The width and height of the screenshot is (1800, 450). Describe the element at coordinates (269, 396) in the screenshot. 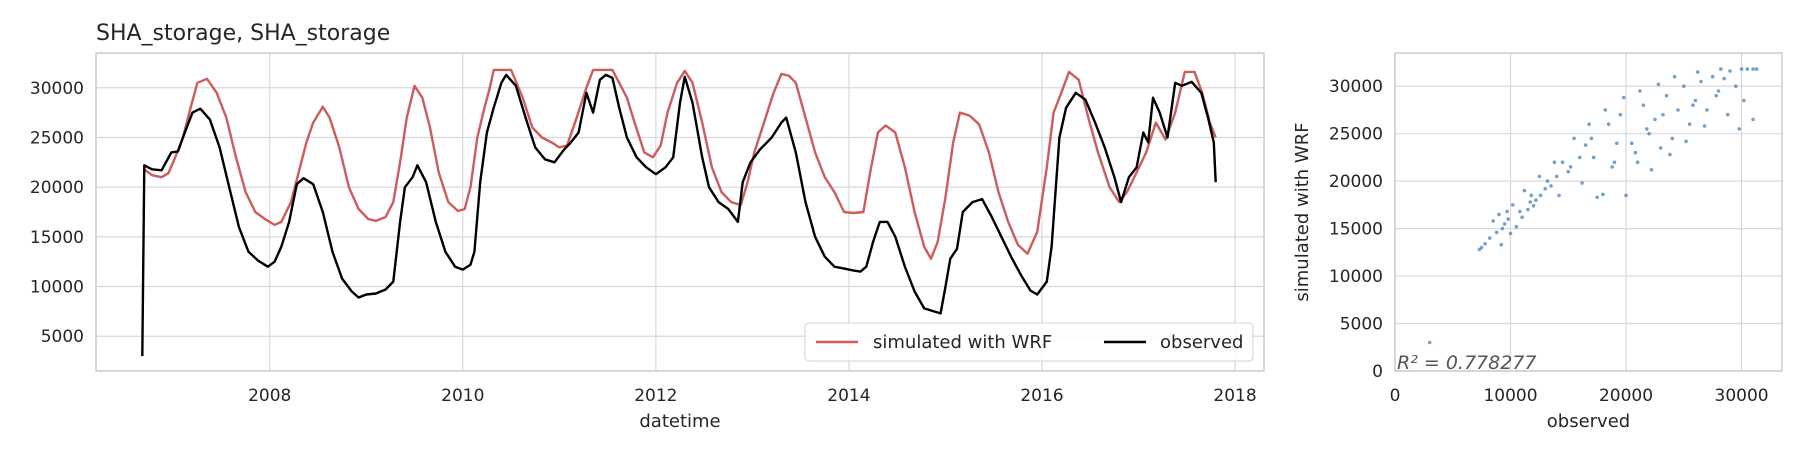

I see `x-tick-label: 2008` at that location.